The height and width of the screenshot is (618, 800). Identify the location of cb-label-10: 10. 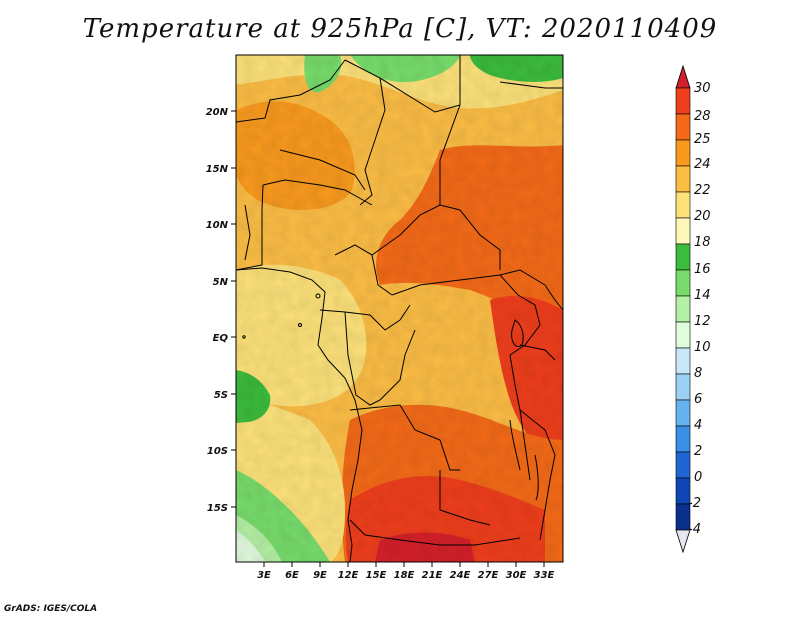
(702, 347).